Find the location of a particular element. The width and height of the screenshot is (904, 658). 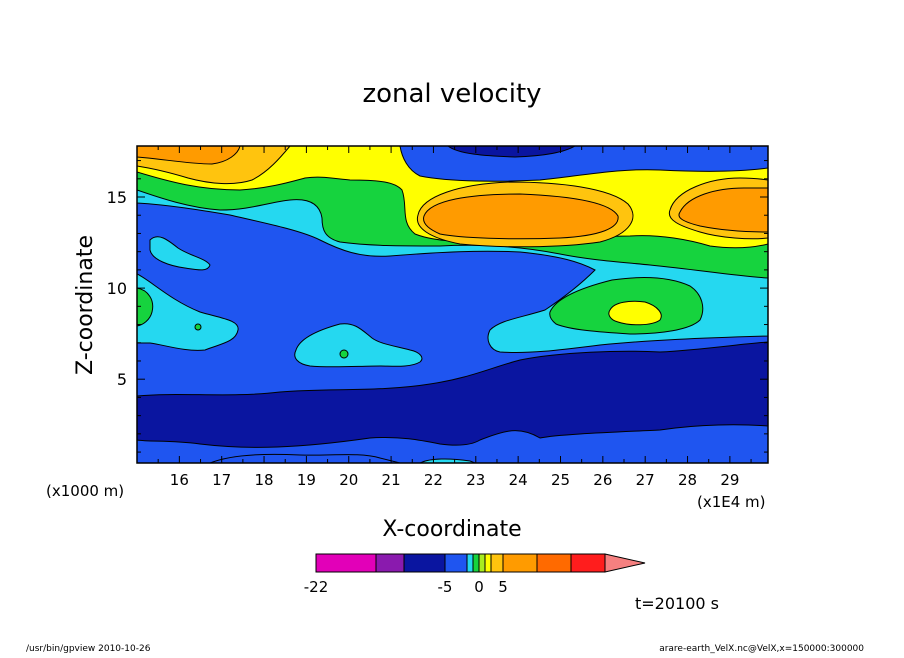

x-tick-label: 26 is located at coordinates (602, 480).